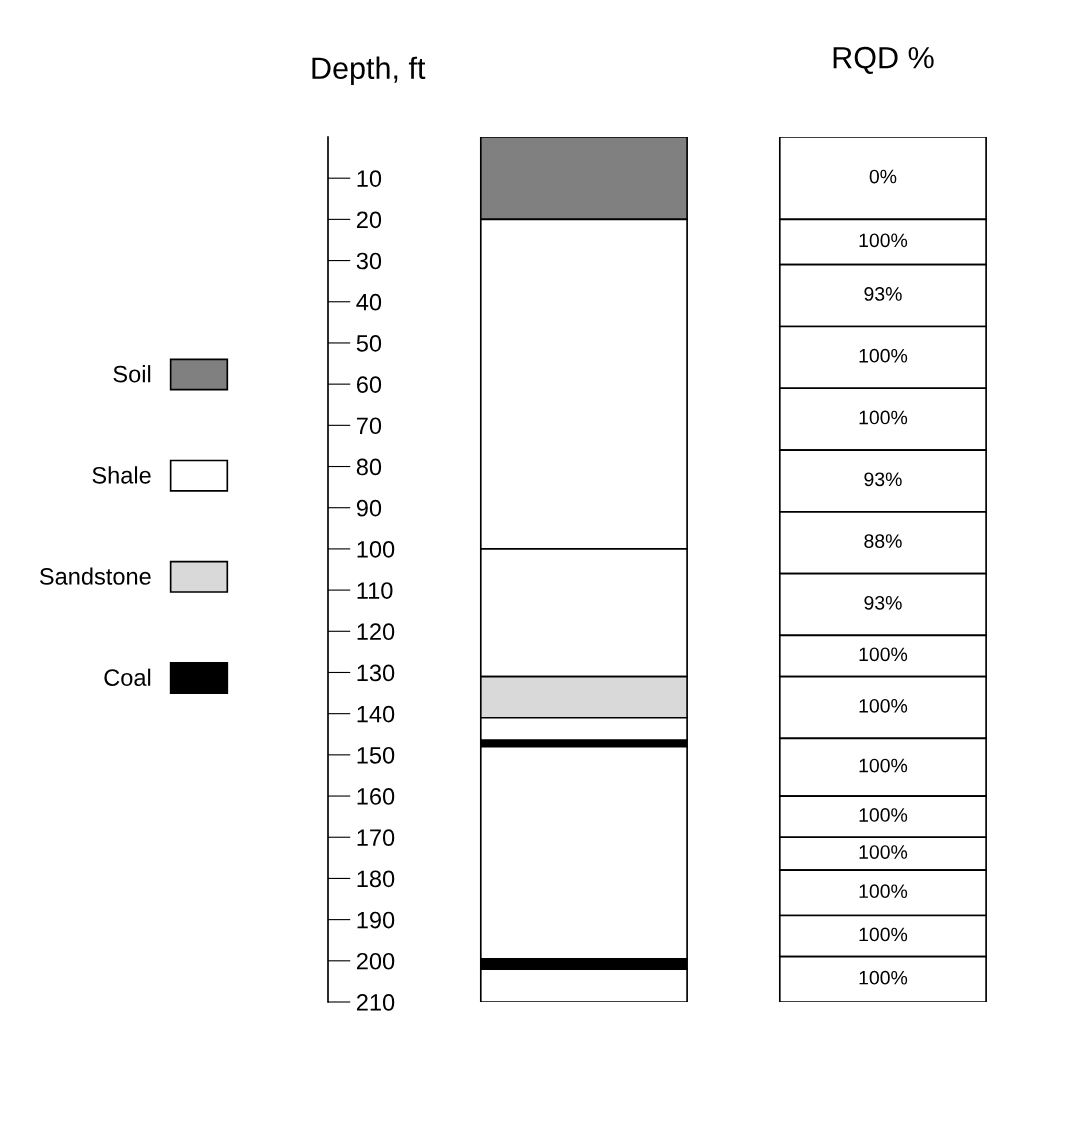 The image size is (1065, 1124). What do you see at coordinates (369, 467) in the screenshot?
I see `y-tick-label: 80` at bounding box center [369, 467].